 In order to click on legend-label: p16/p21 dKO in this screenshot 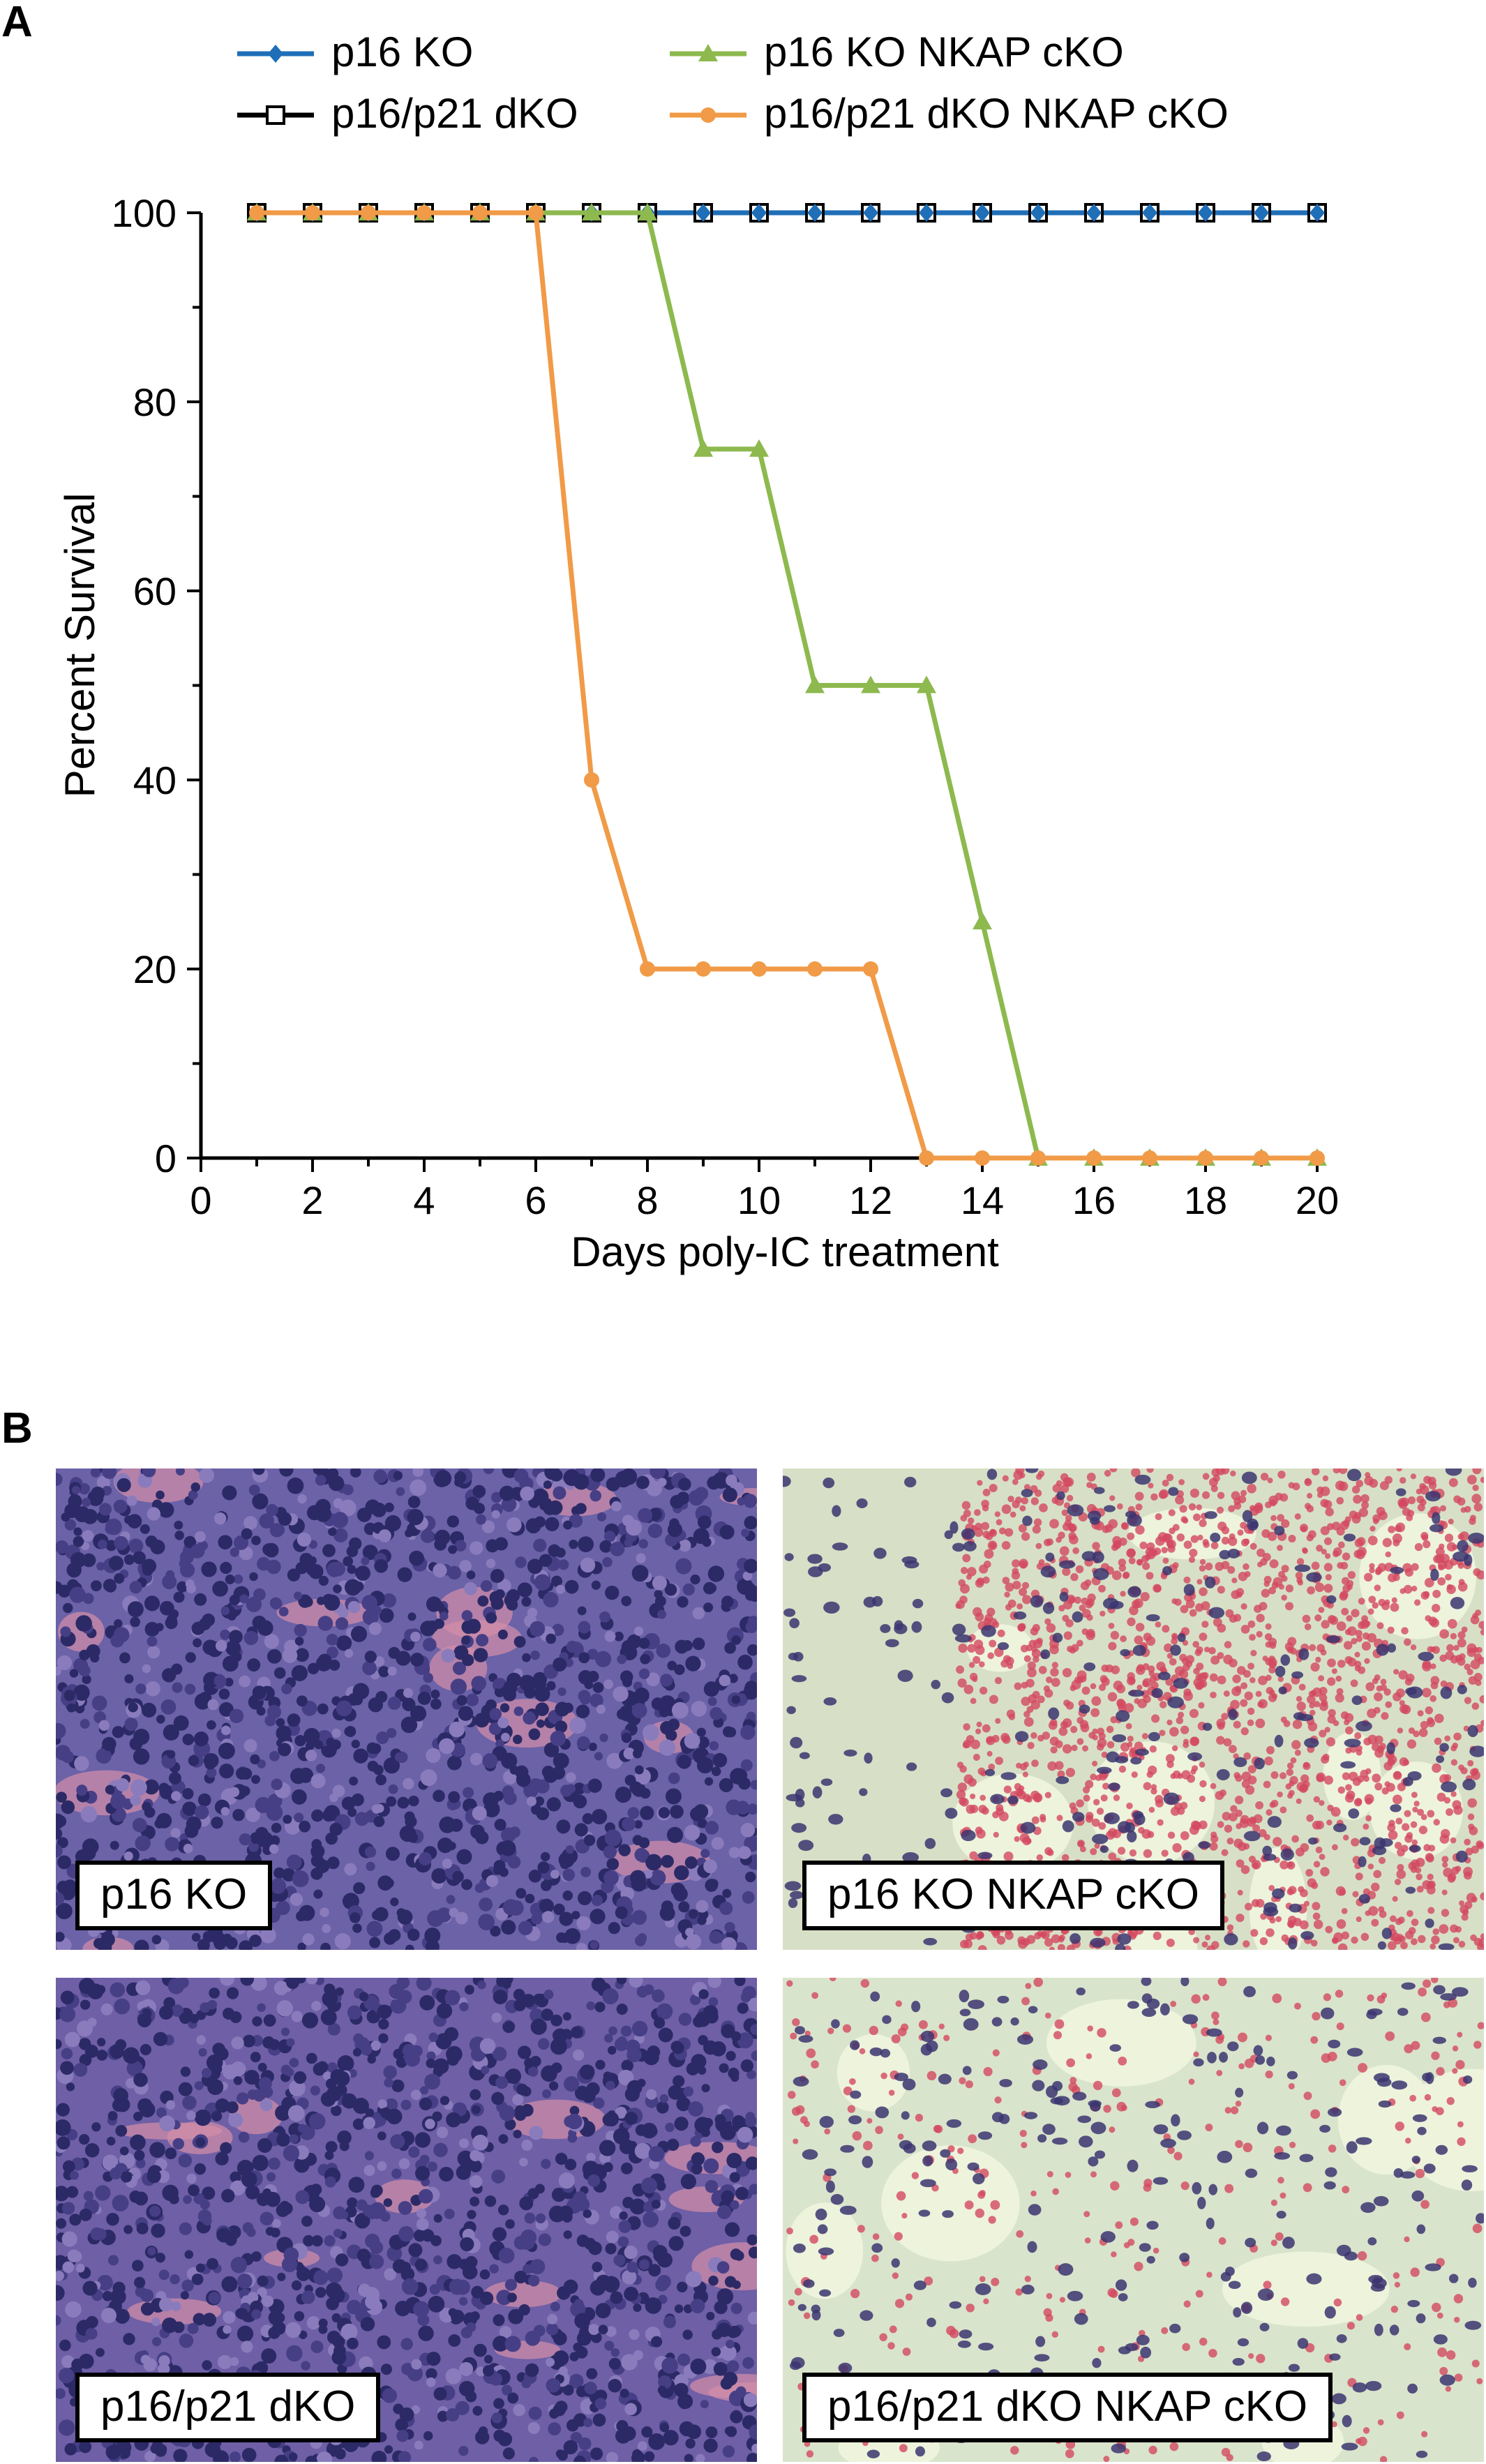, I will do `click(454, 113)`.